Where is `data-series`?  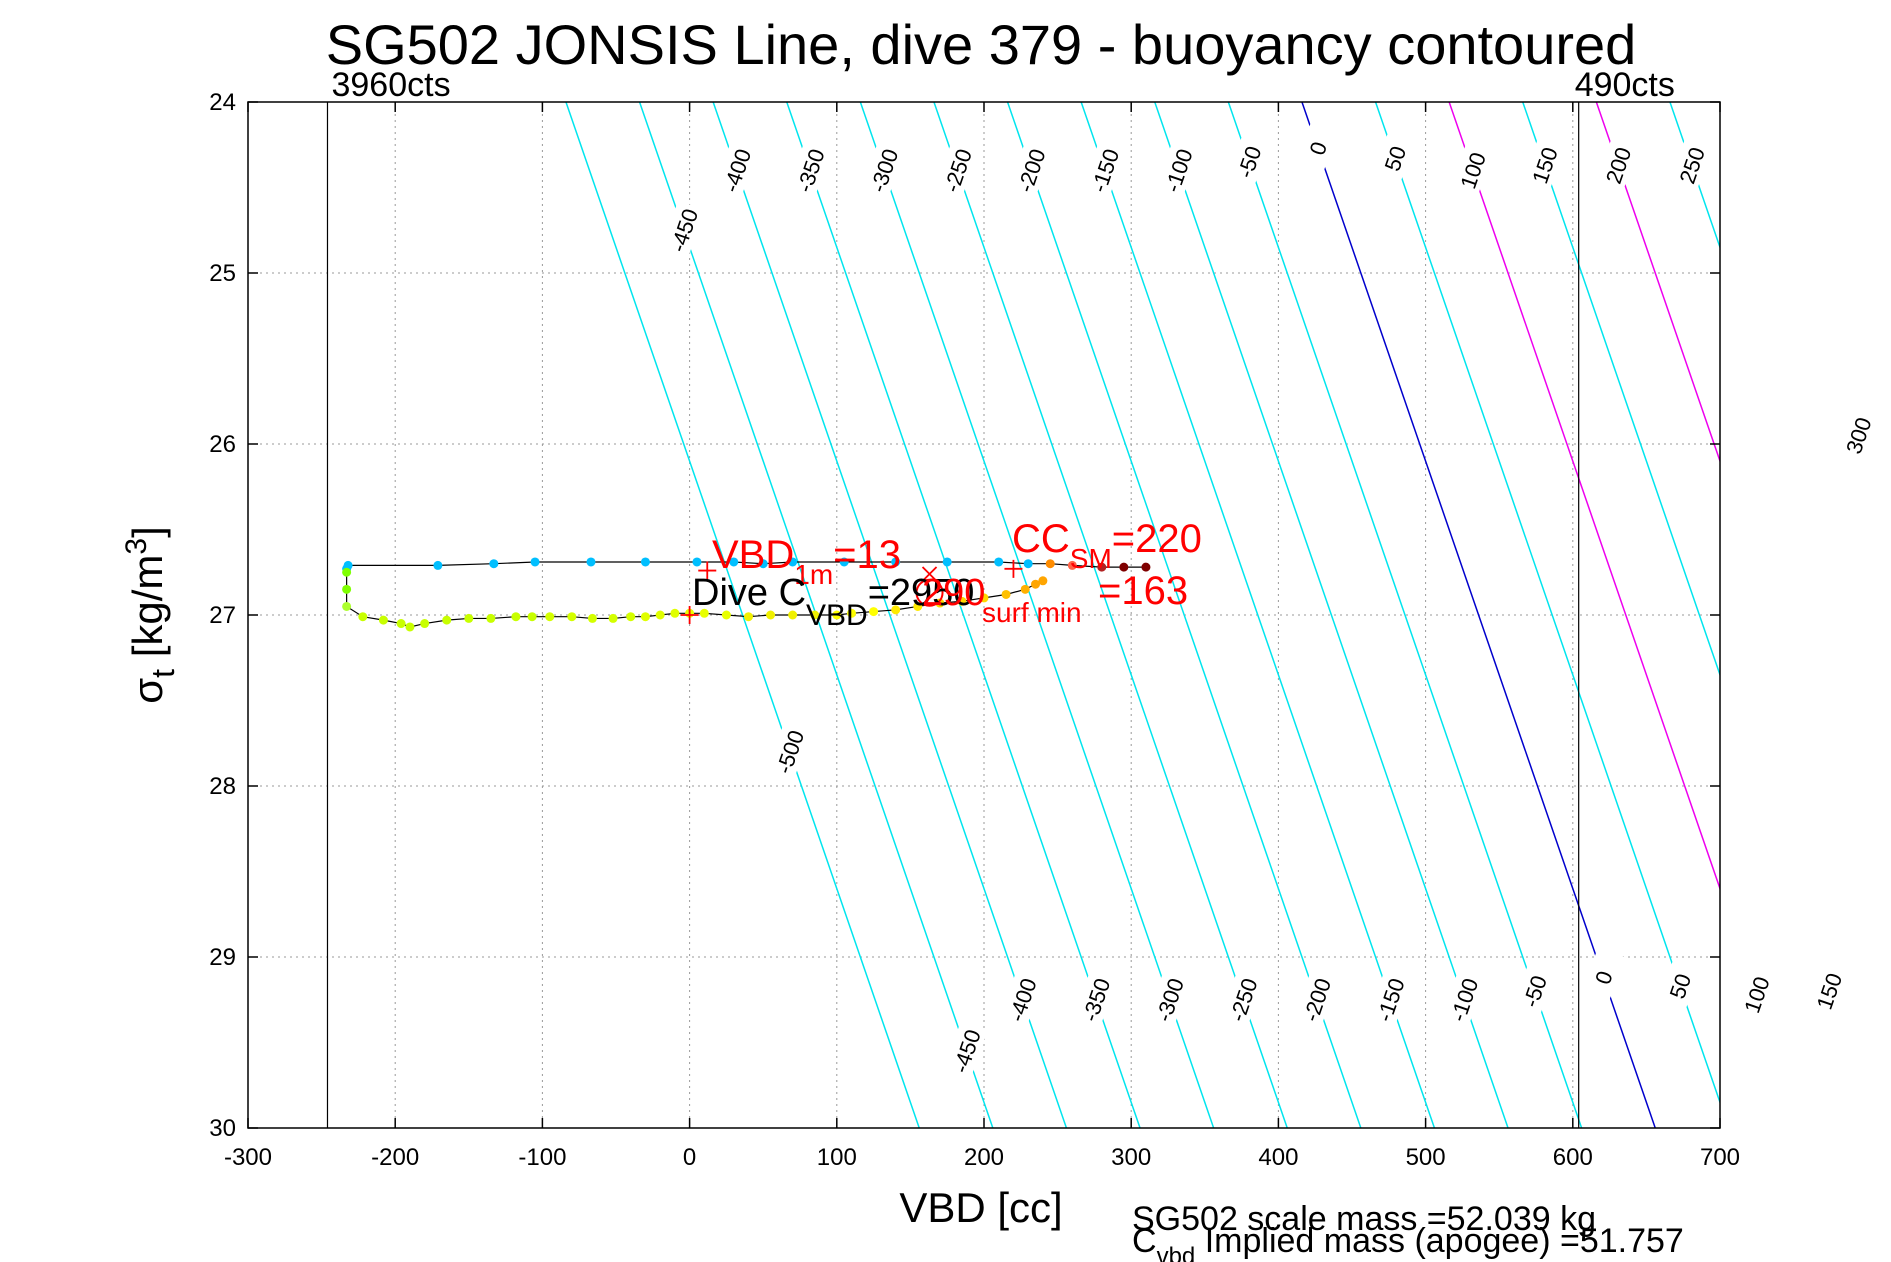
data-series is located at coordinates (746, 594).